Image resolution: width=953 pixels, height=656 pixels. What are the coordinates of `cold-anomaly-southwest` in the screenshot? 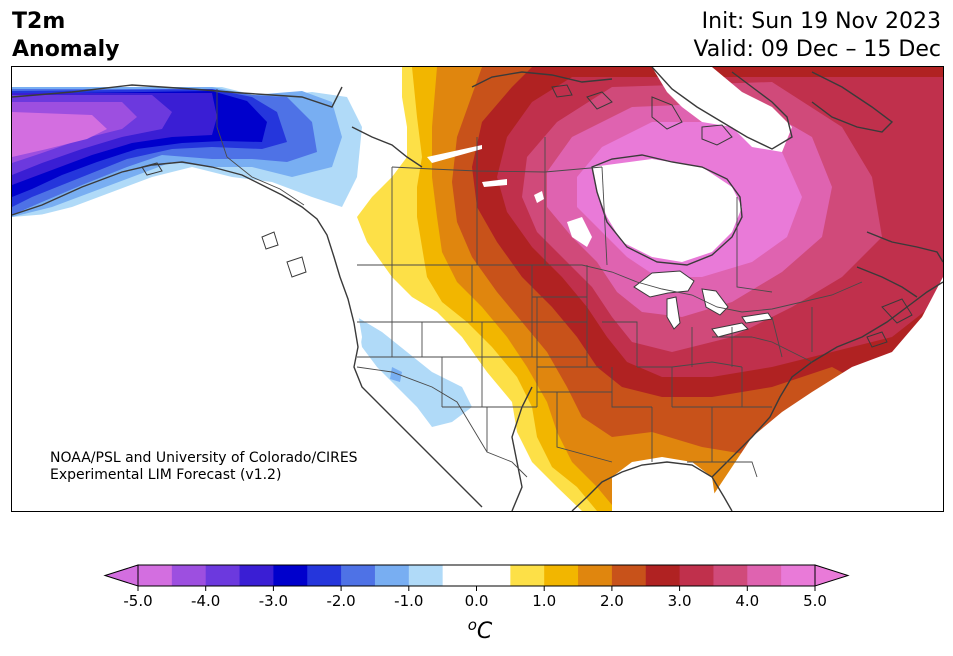 It's located at (414, 372).